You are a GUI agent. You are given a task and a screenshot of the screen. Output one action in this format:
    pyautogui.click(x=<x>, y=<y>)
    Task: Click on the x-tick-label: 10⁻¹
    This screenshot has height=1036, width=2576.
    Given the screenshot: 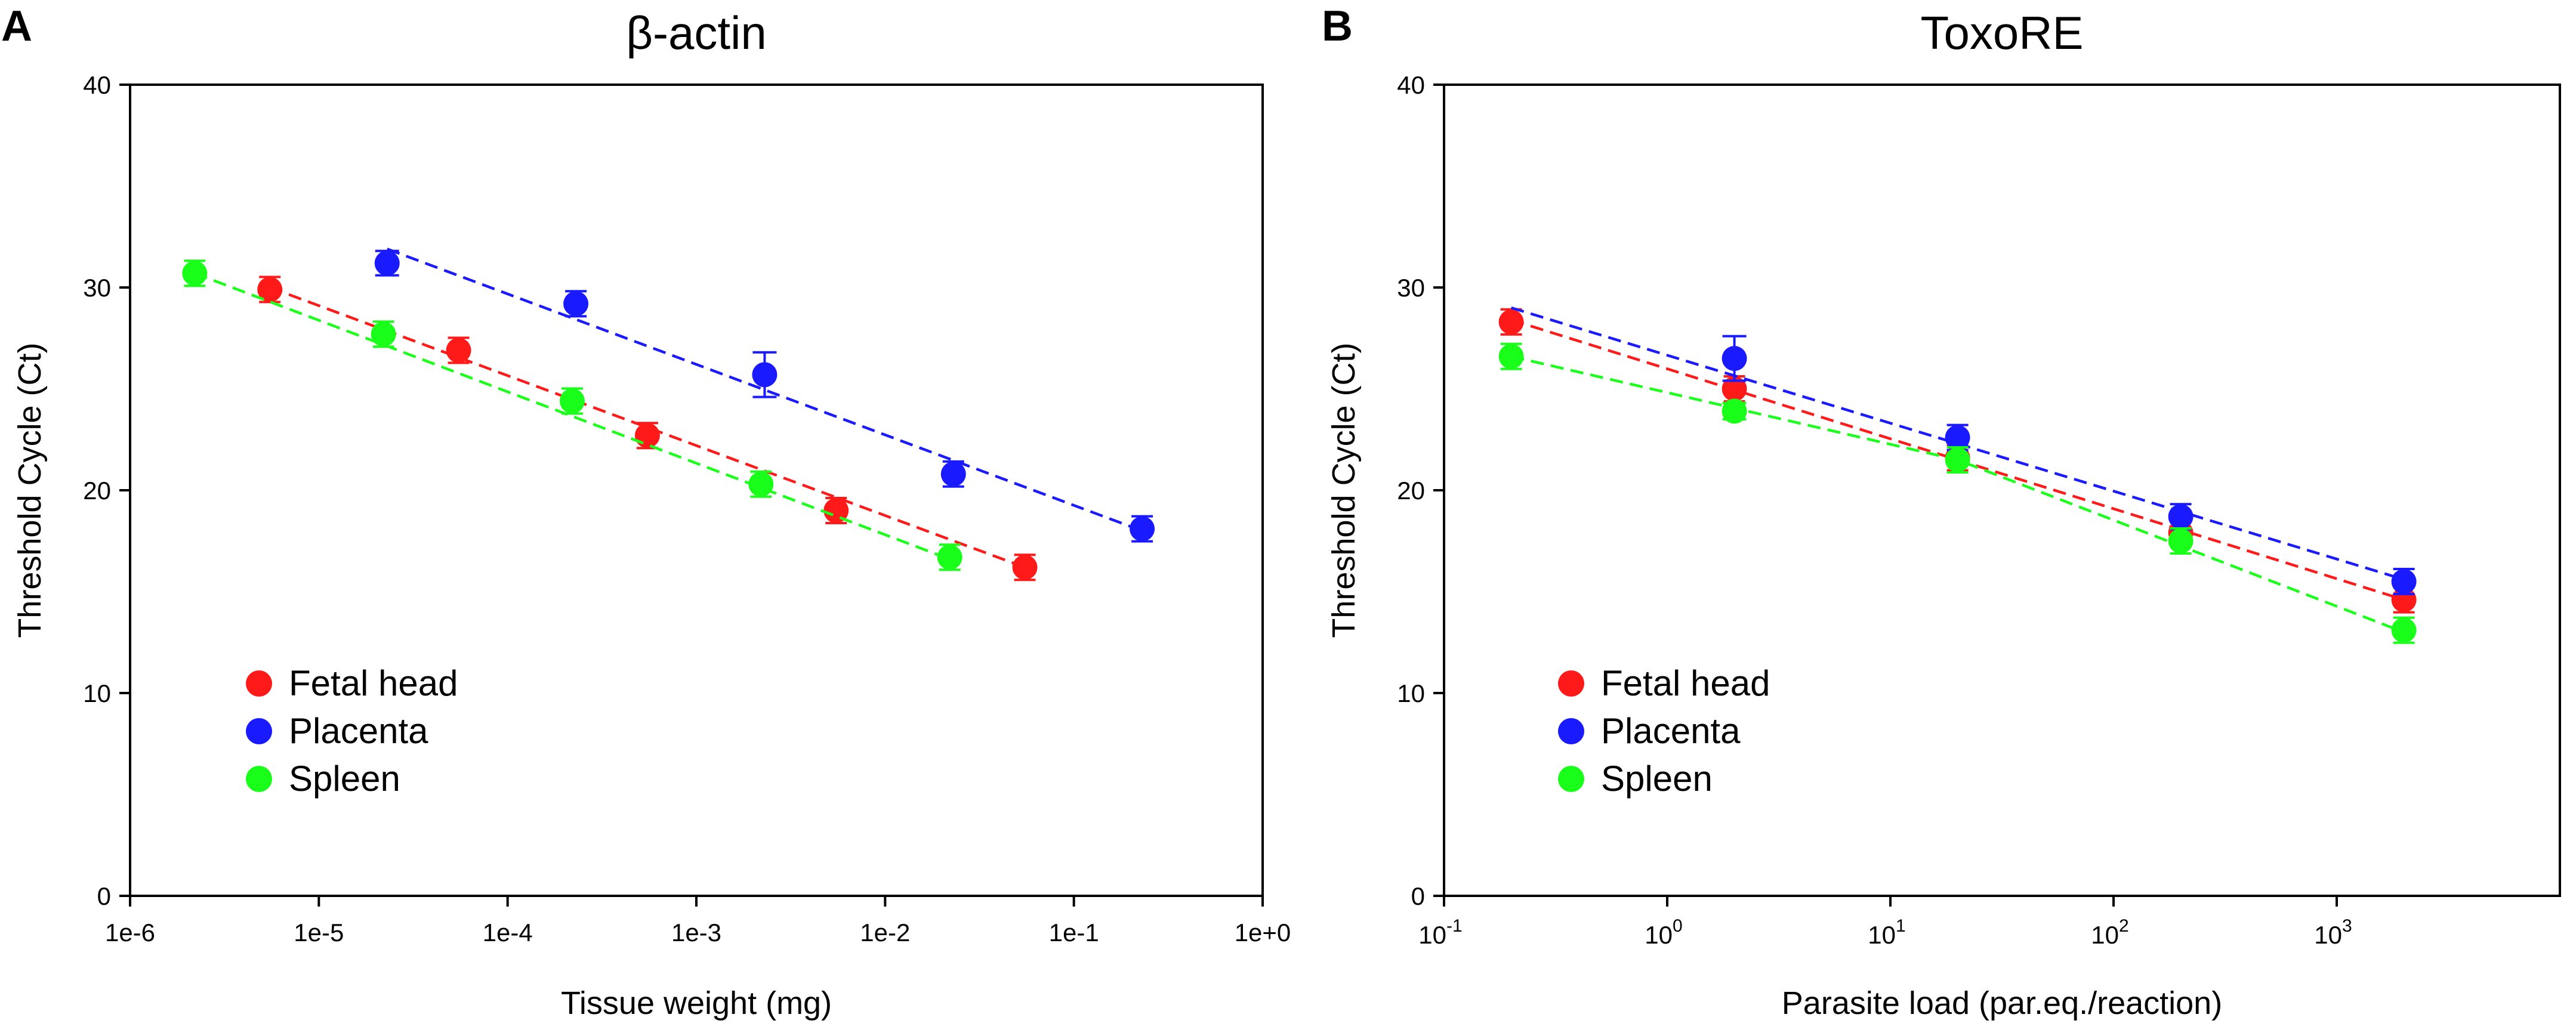 What is the action you would take?
    pyautogui.click(x=1440, y=933)
    